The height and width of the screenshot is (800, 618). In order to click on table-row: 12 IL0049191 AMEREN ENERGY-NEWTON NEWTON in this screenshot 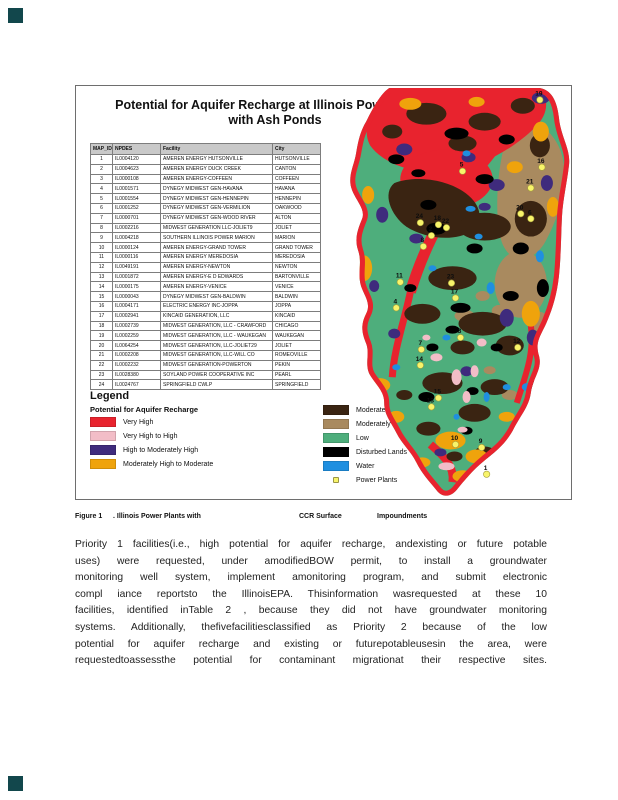, I will do `click(205, 267)`.